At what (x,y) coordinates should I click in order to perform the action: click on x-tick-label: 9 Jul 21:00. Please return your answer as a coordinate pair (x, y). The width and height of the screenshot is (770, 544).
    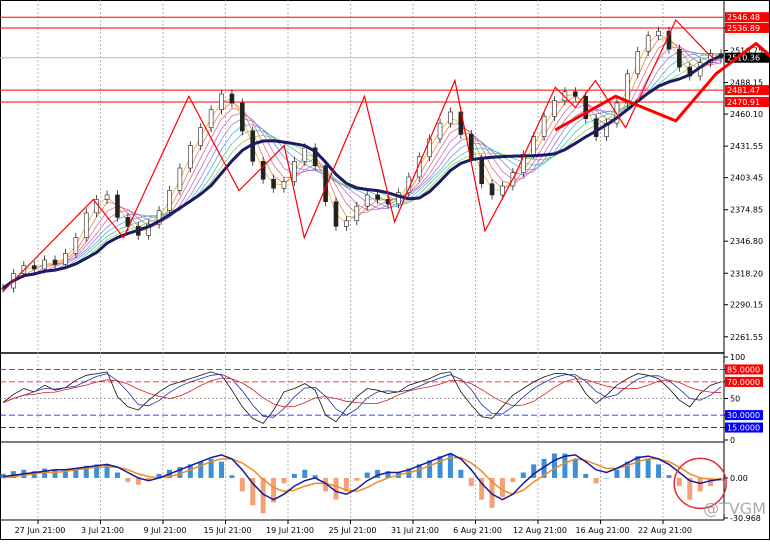
    Looking at the image, I should click on (165, 530).